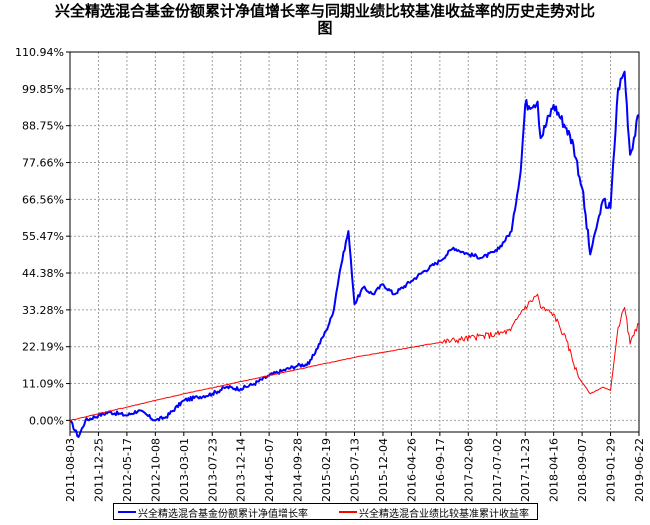  I want to click on x-tick-label: 2014-09-28, so click(298, 470).